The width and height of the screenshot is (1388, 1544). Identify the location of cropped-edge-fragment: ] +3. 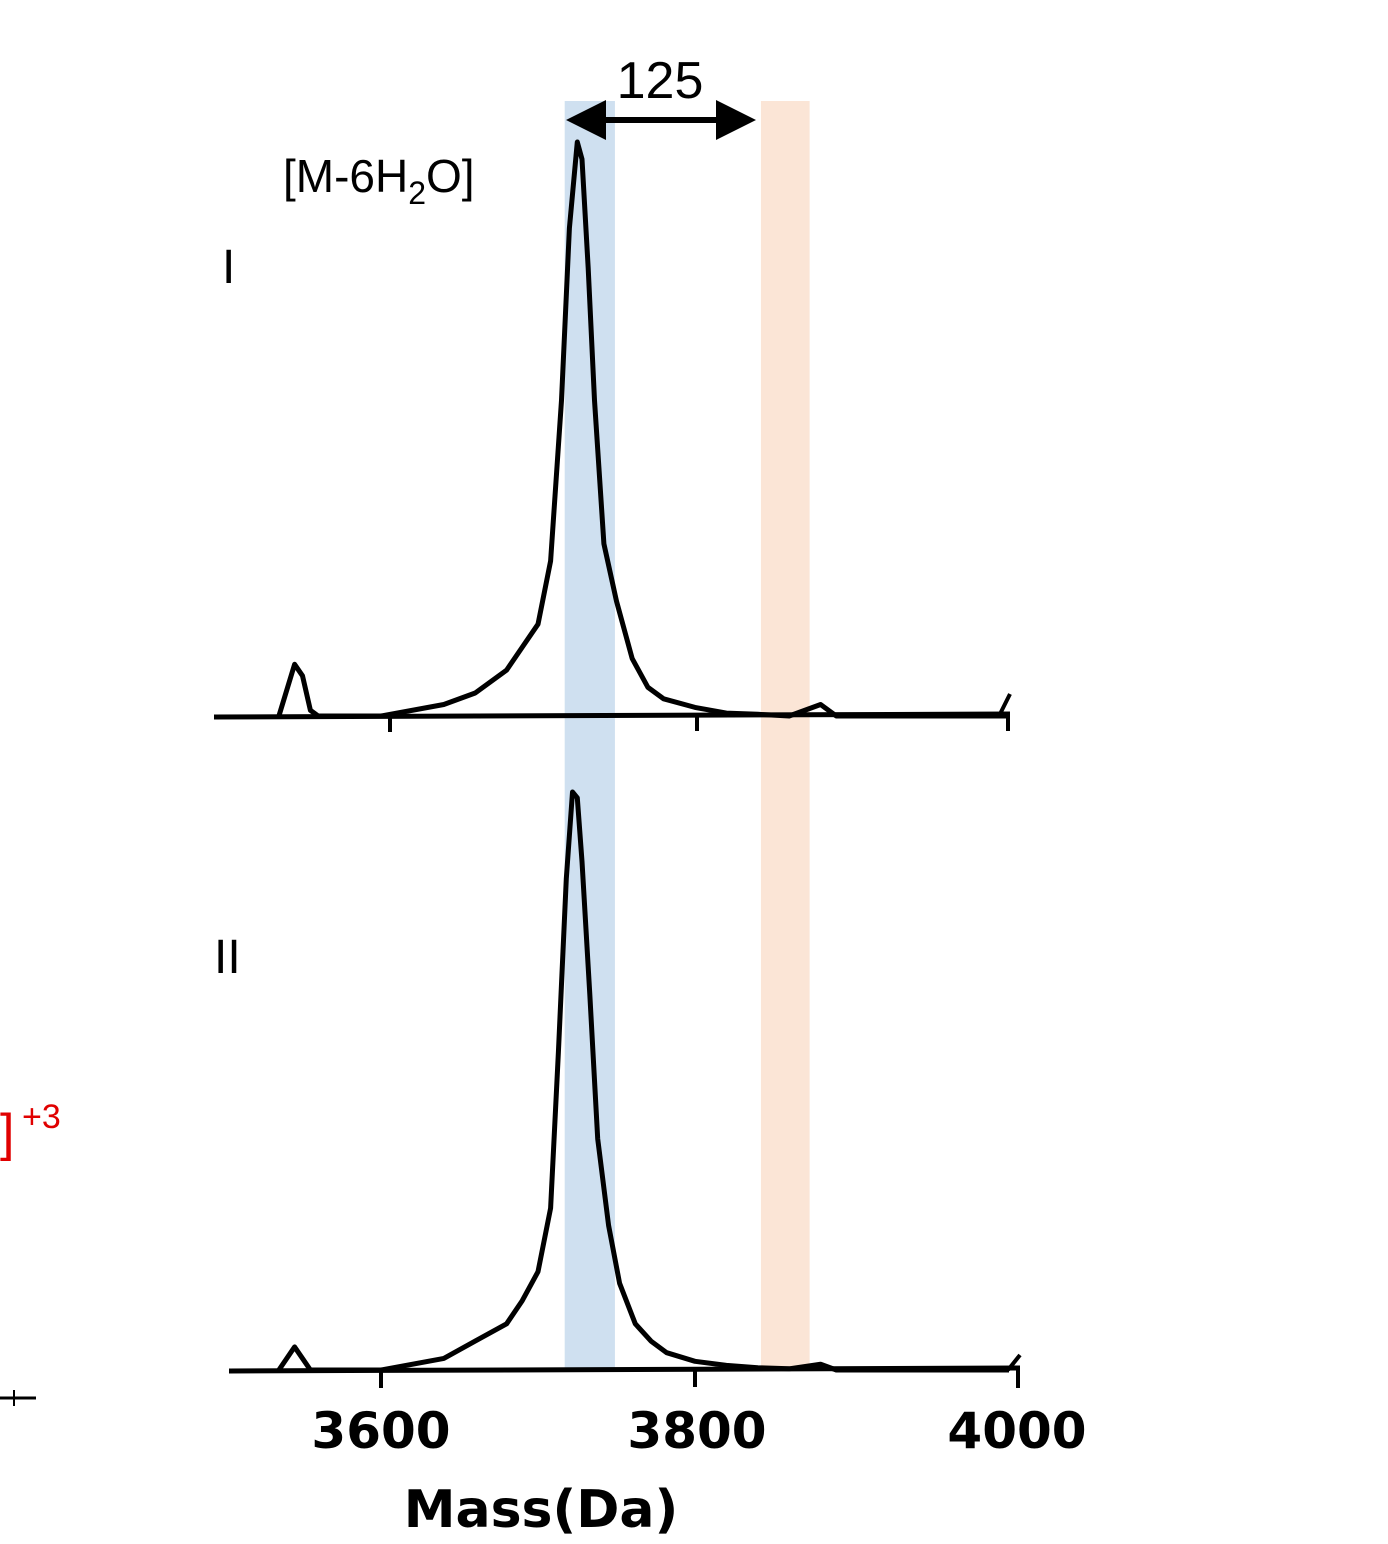
(30, 1252).